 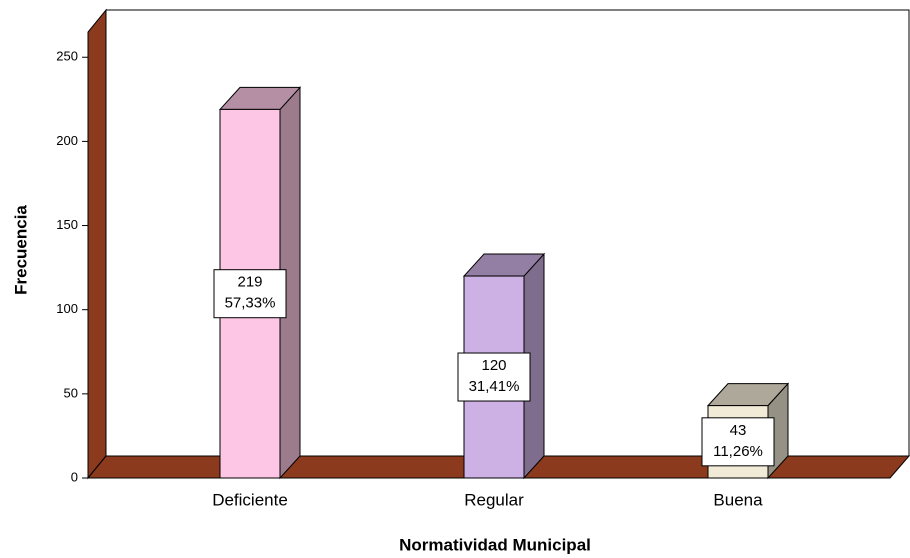 What do you see at coordinates (495, 544) in the screenshot?
I see `x-axis-title: Normatividad Municipal` at bounding box center [495, 544].